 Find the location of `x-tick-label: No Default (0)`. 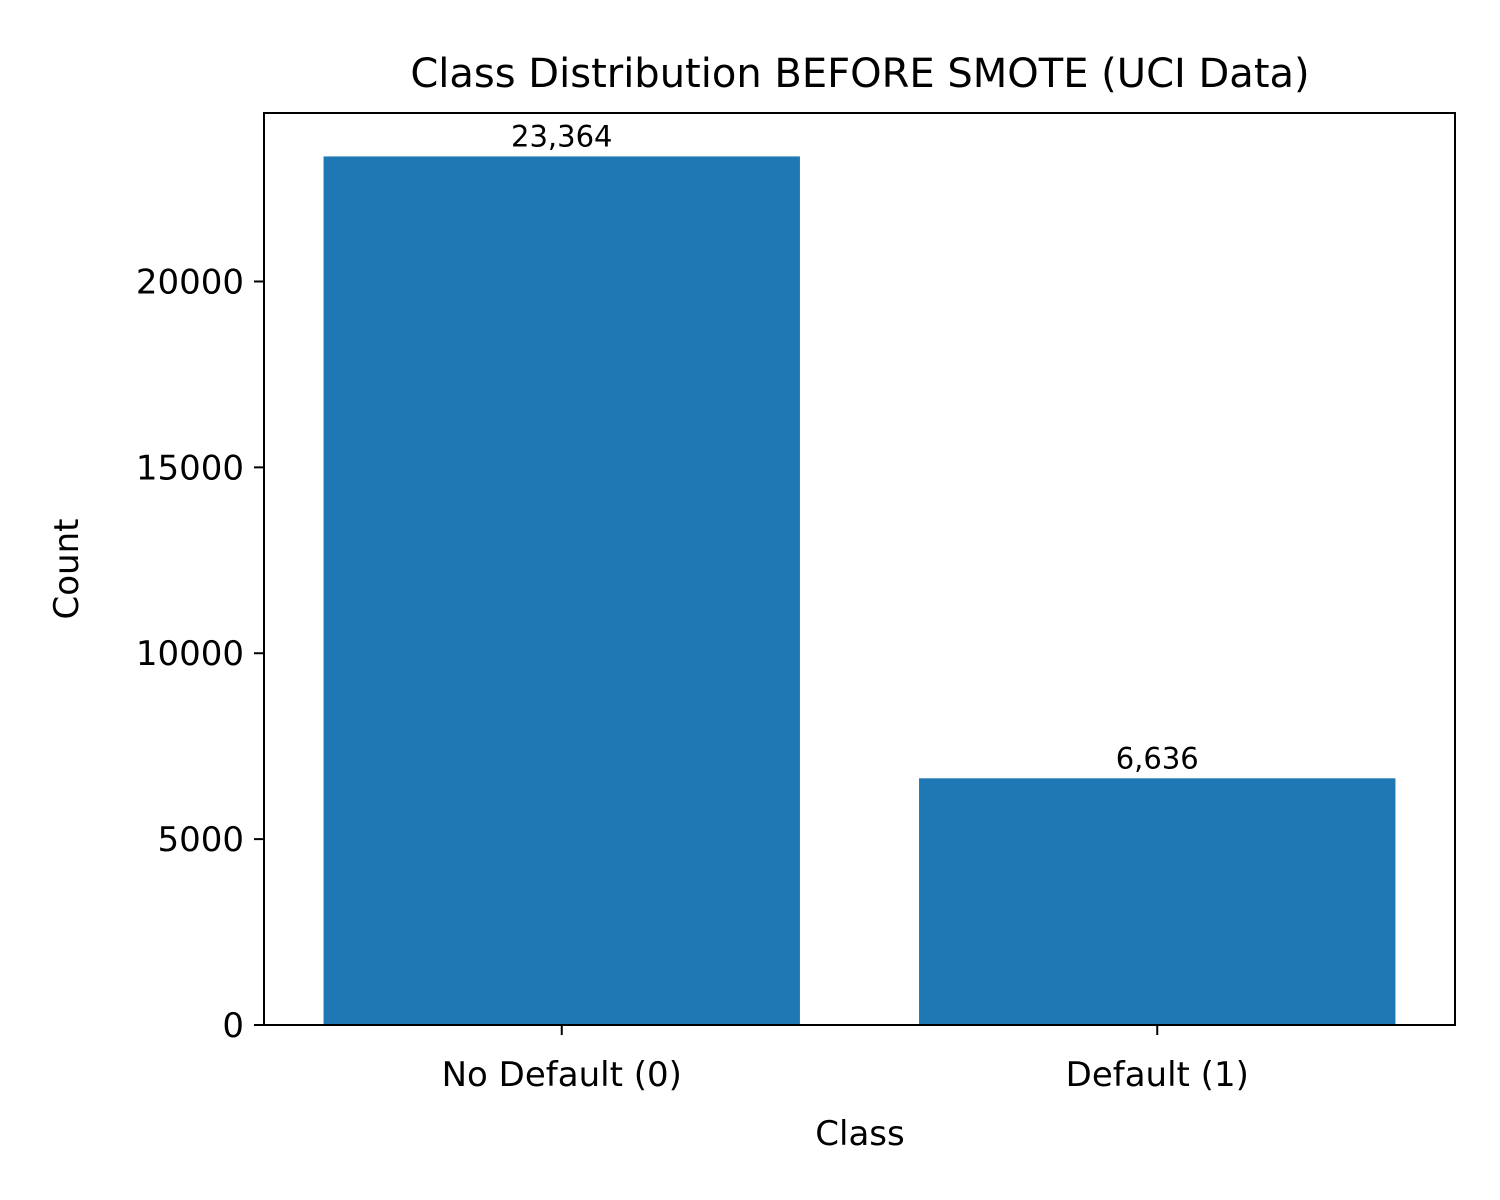

x-tick-label: No Default (0) is located at coordinates (562, 1075).